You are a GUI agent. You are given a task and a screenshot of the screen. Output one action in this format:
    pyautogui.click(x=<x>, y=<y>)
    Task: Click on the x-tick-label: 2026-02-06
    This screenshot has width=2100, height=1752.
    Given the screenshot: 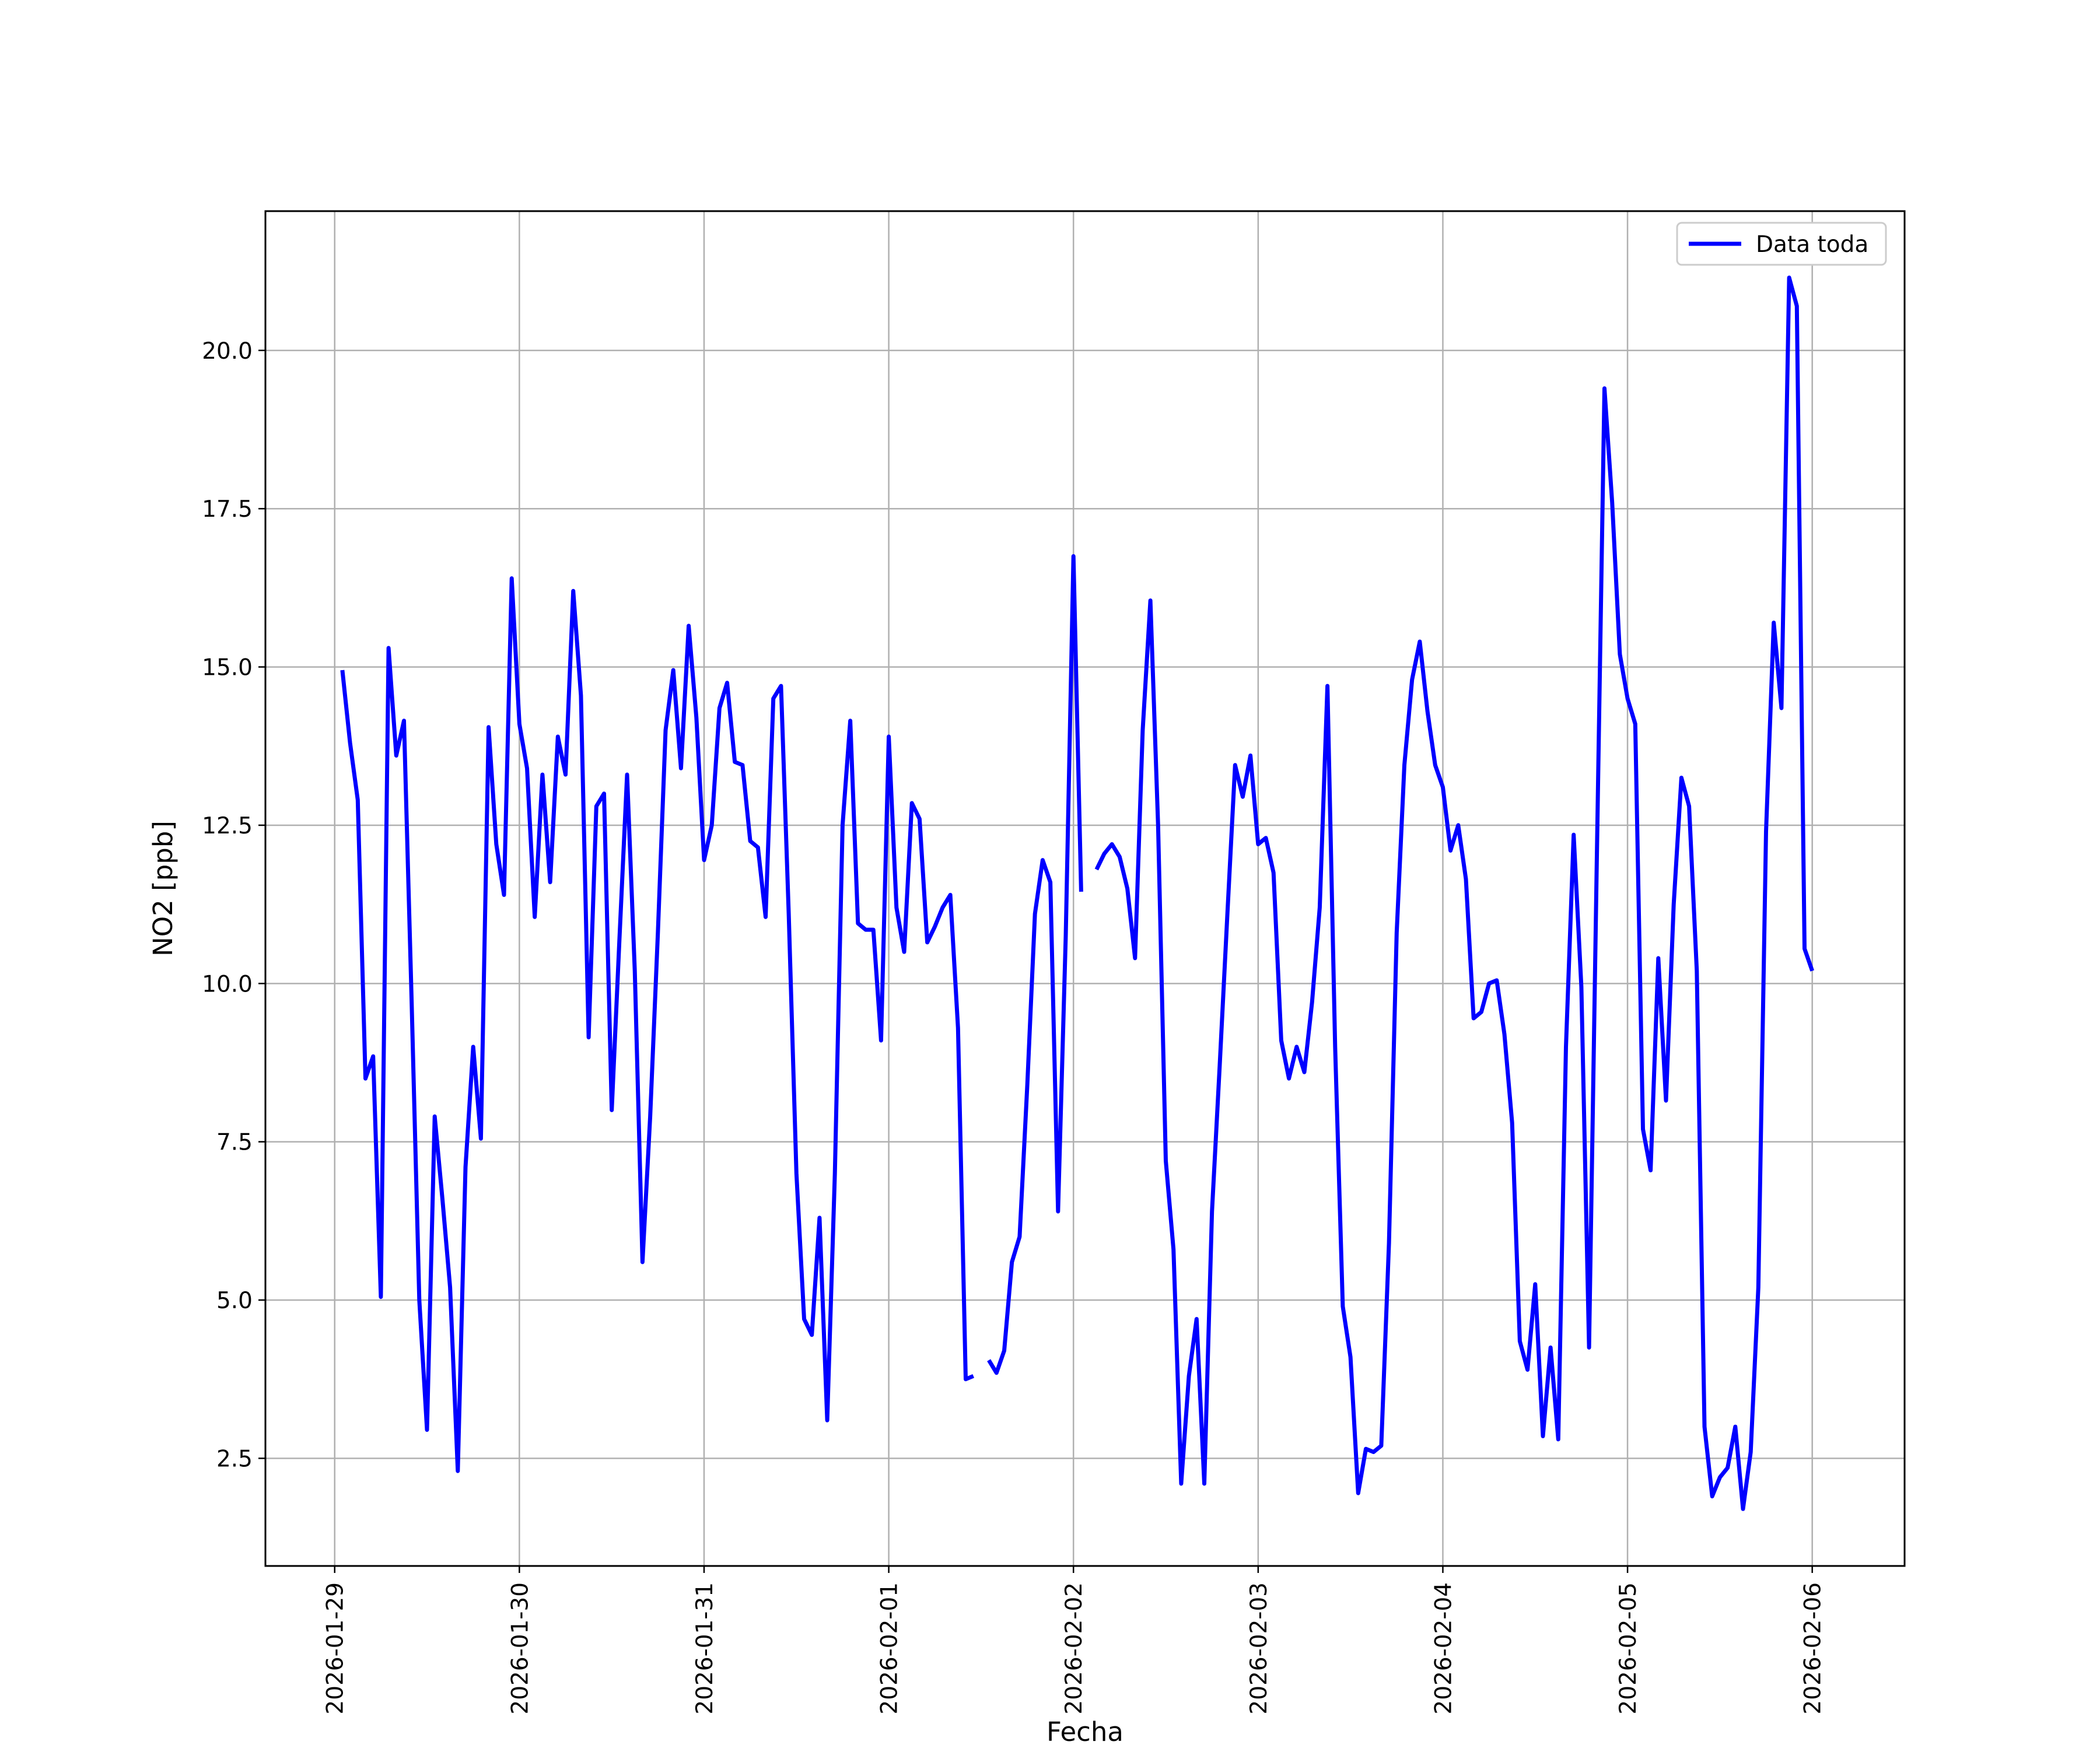 What is the action you would take?
    pyautogui.click(x=1813, y=1648)
    